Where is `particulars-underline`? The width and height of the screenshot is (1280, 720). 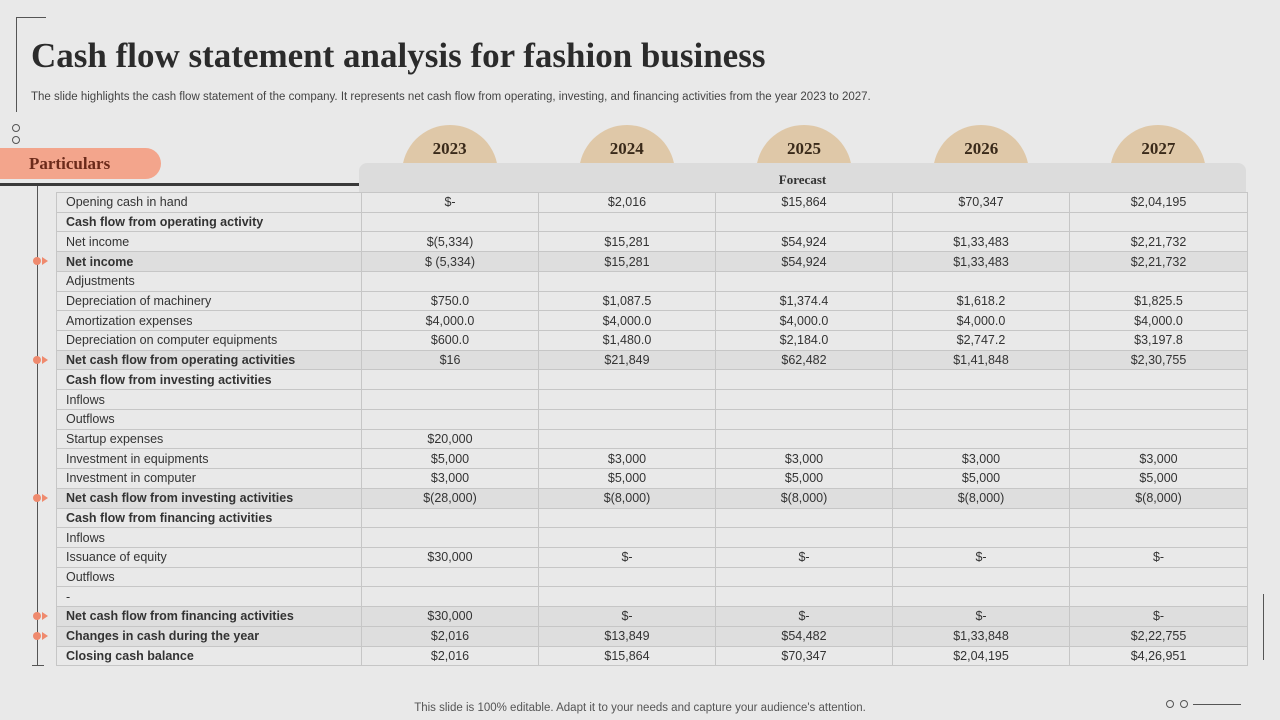
particulars-underline is located at coordinates (179, 184).